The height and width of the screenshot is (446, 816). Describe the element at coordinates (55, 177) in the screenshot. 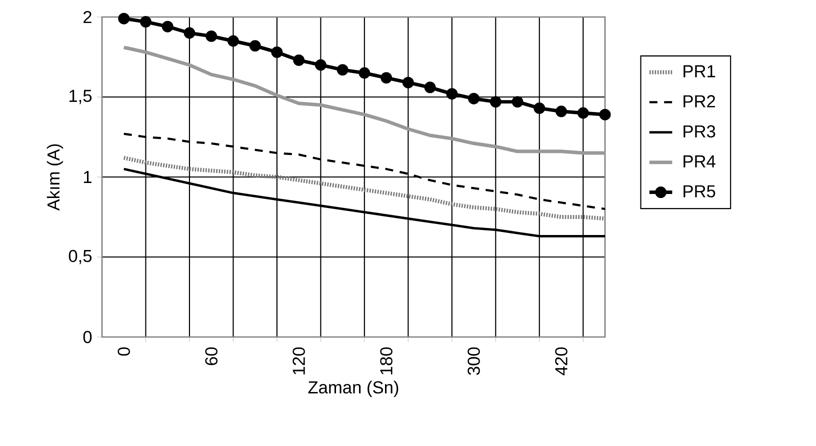

I see `y-axis-title: Akım (A)` at that location.